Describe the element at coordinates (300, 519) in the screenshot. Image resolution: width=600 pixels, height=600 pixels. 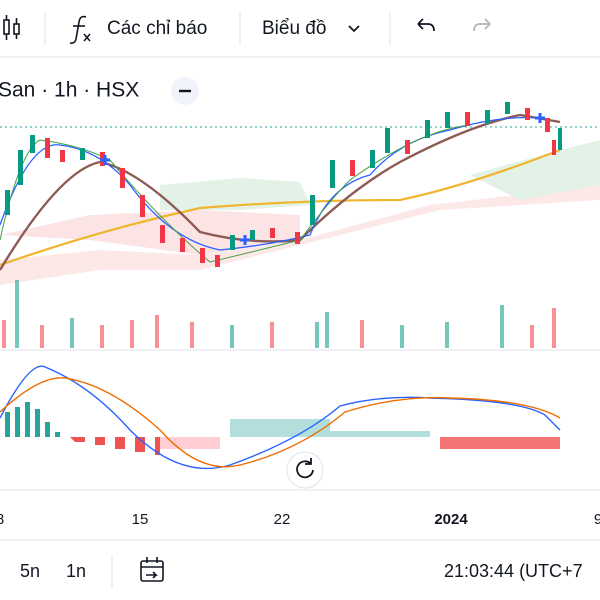
I see `time-axis: 8 15 22 2024 9` at that location.